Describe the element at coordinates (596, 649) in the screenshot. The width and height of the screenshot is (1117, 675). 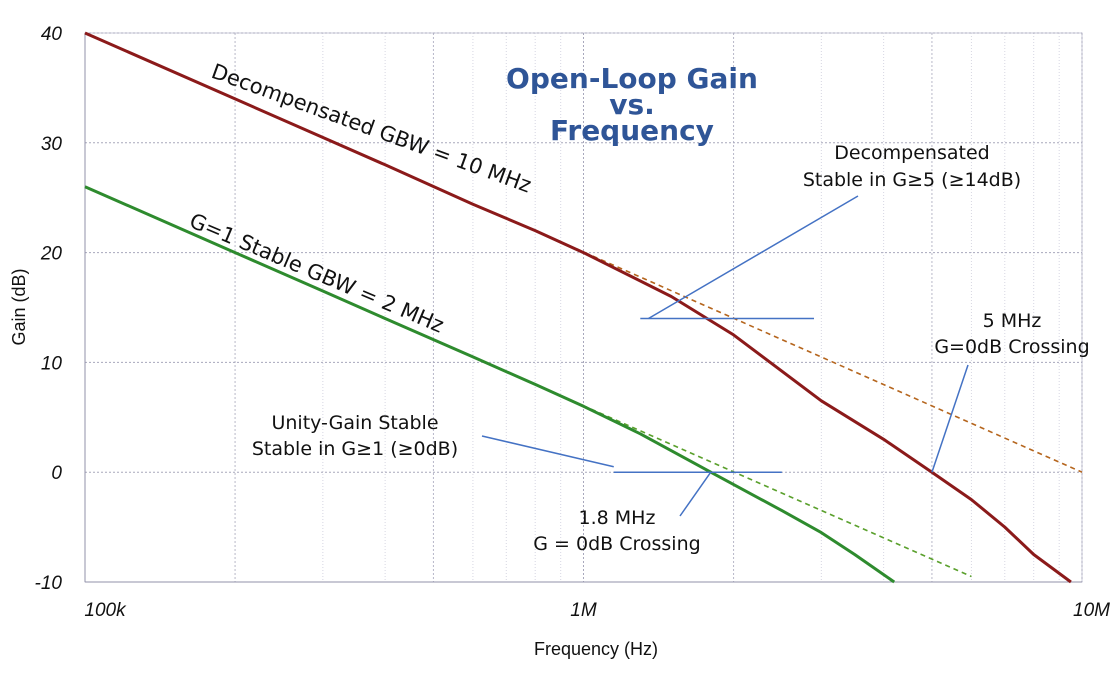
I see `x-axis-label: Frequency (Hz)` at that location.